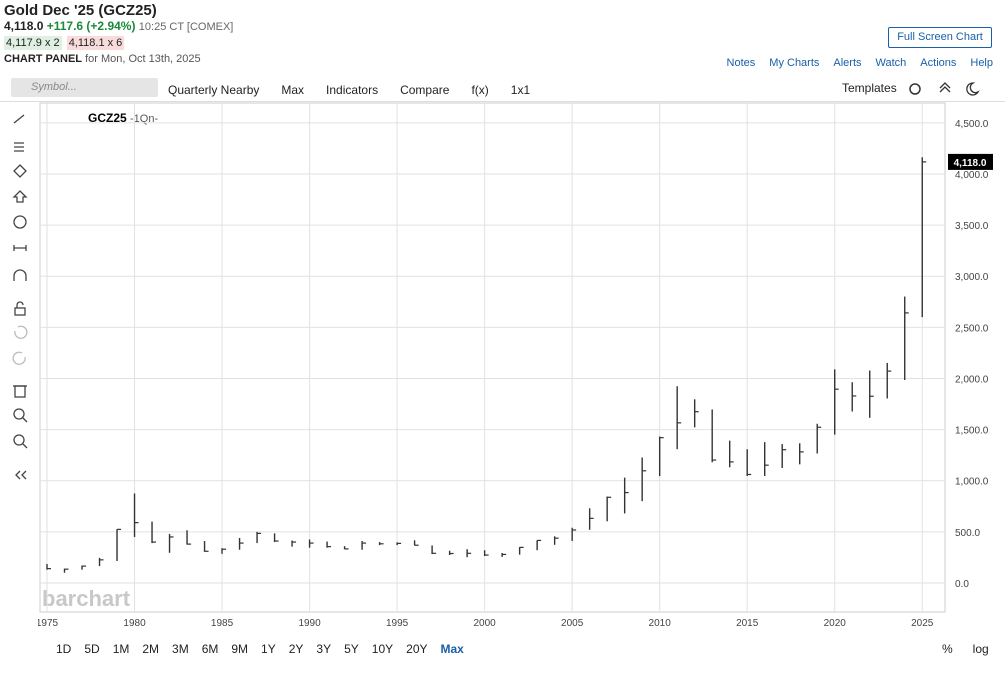  I want to click on timeframes: 1D 5D 1M 2M 3M 6M 9M 1Y 2Y 3Y 5Y 10Y 20Y Max, so click(266, 649).